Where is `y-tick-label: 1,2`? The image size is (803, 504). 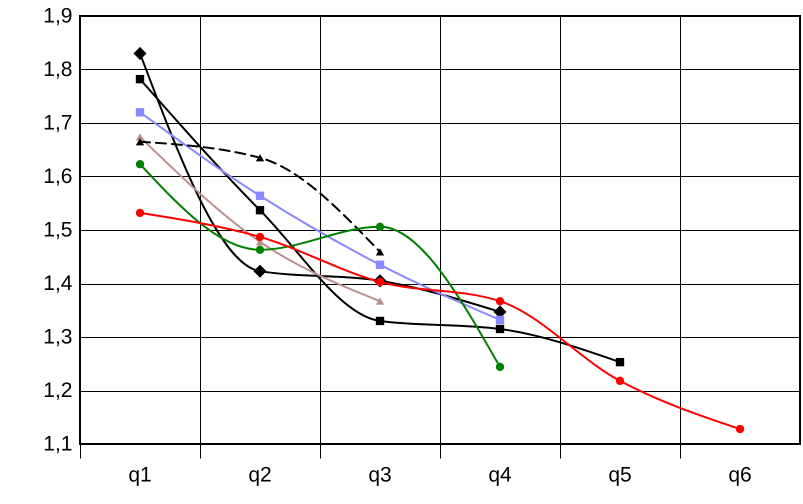
y-tick-label: 1,2 is located at coordinates (57, 390).